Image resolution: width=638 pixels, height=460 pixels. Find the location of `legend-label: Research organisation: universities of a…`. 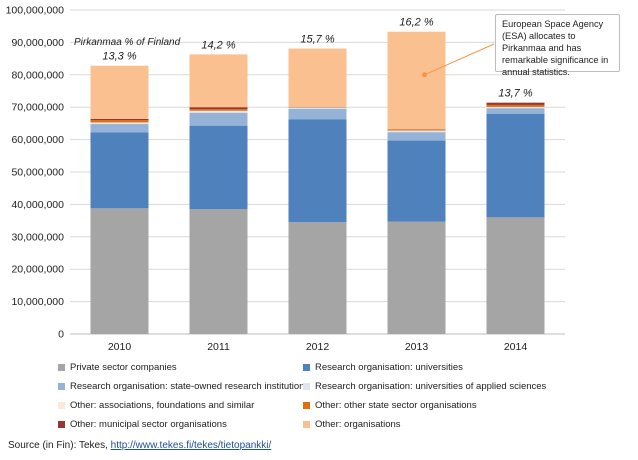

legend-label: Research organisation: universities of a… is located at coordinates (431, 386).